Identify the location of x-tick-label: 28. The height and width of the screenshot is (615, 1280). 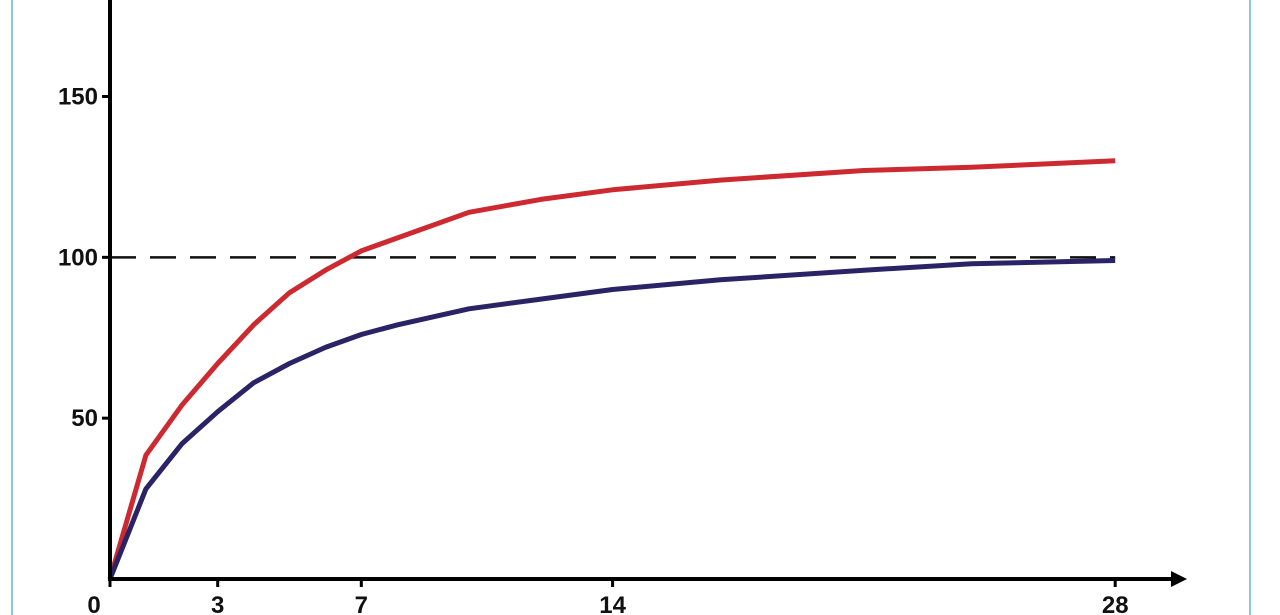
(1115, 603).